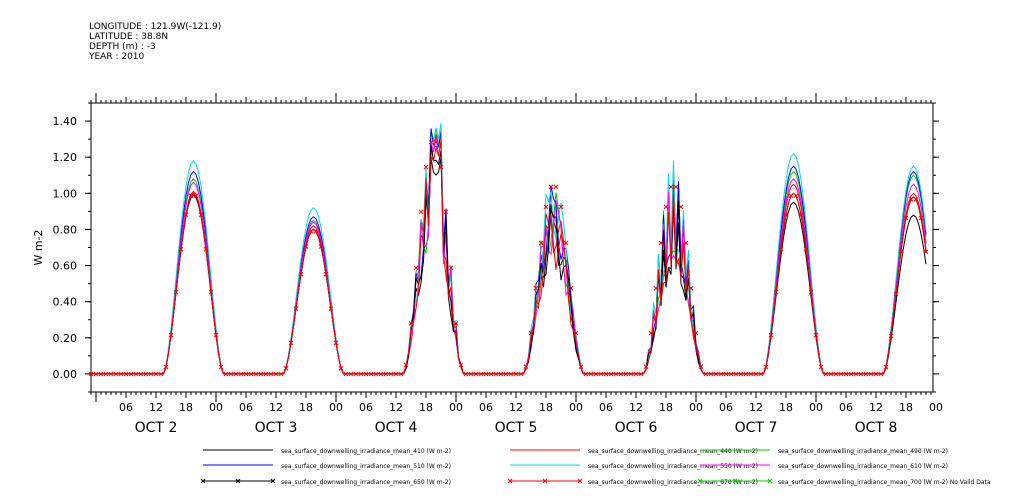  Describe the element at coordinates (65, 193) in the screenshot. I see `y-tick-label: 1.00` at that location.